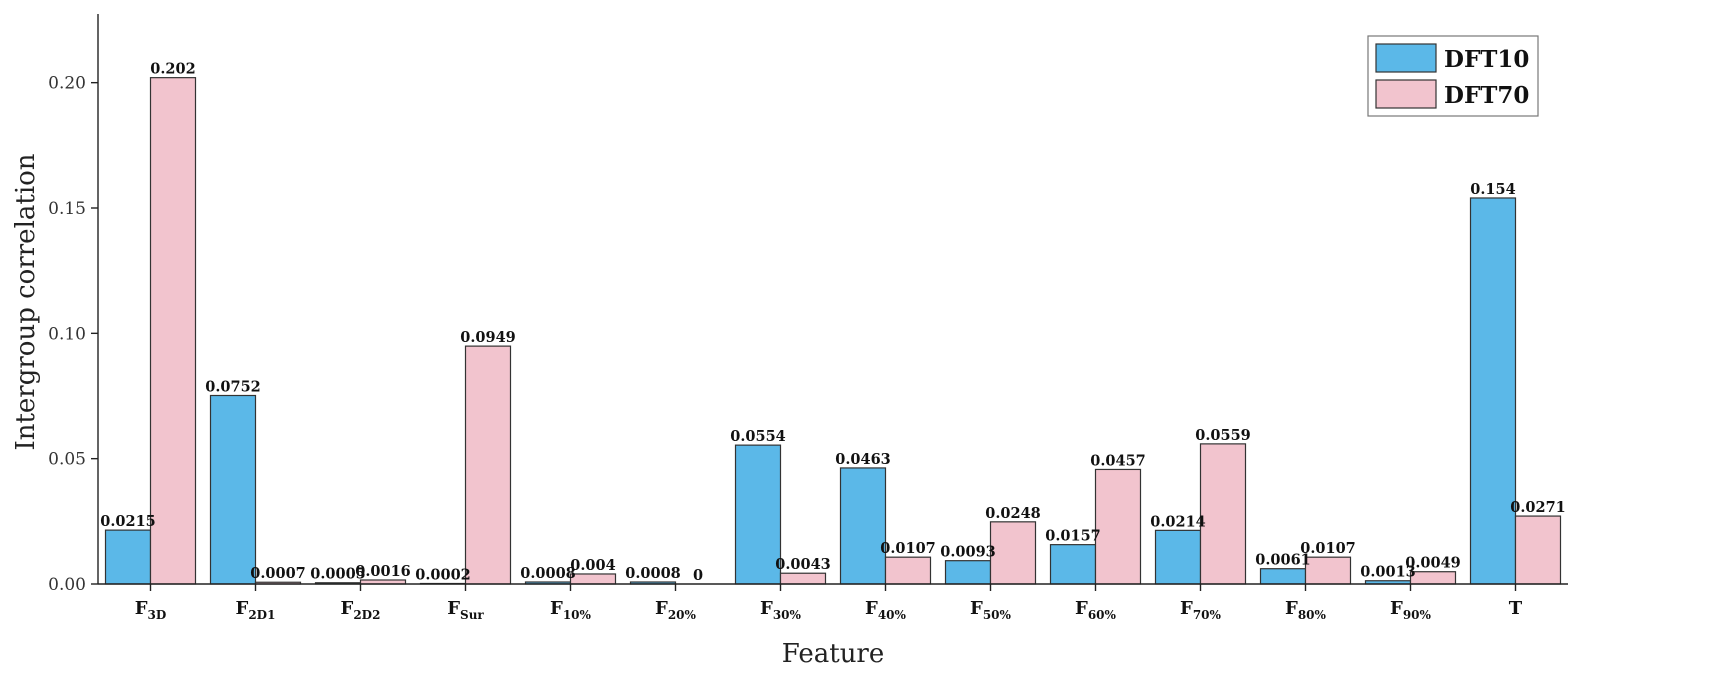 The height and width of the screenshot is (674, 1709). I want to click on x-tick-label-4: F10%, so click(570, 610).